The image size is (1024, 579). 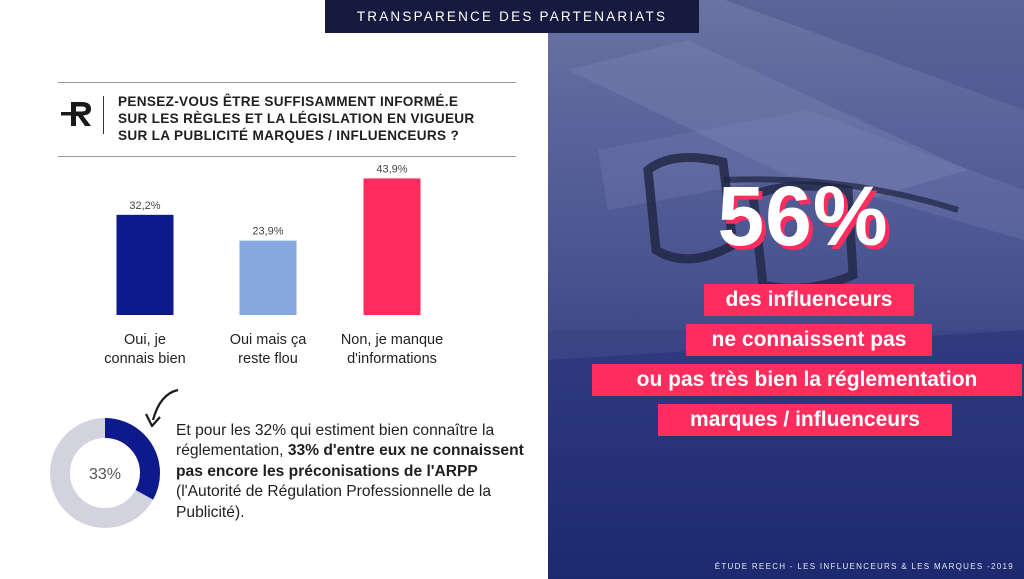 I want to click on donut-fill, so click(x=105, y=473).